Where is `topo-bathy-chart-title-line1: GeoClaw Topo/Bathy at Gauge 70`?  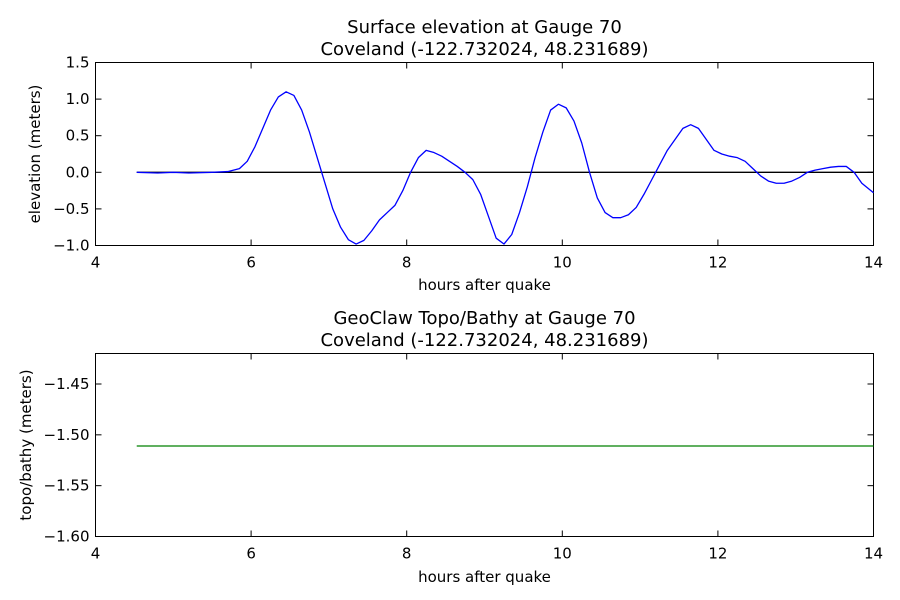 topo-bathy-chart-title-line1: GeoClaw Topo/Bathy at Gauge 70 is located at coordinates (484, 318).